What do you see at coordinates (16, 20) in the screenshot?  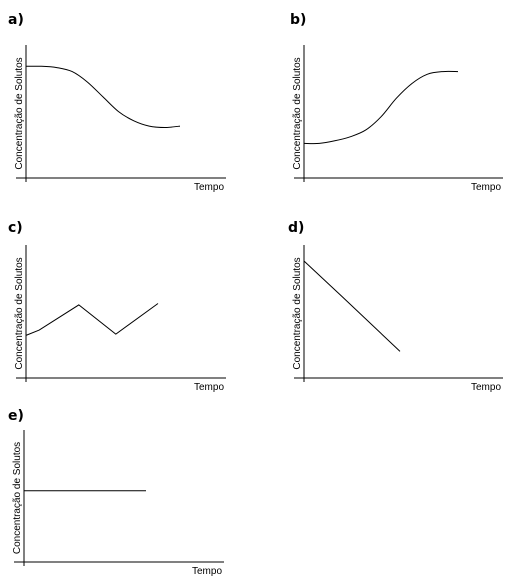 I see `panel-label: a)` at bounding box center [16, 20].